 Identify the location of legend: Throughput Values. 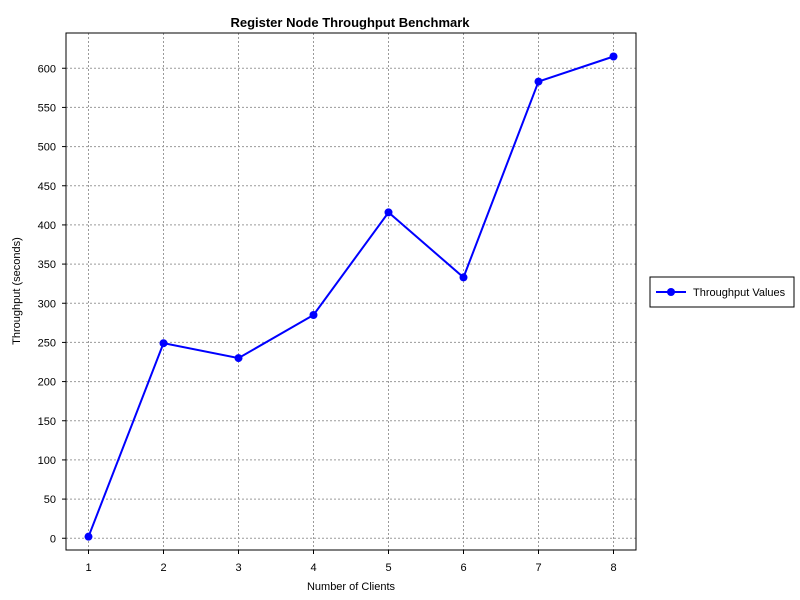
(722, 292).